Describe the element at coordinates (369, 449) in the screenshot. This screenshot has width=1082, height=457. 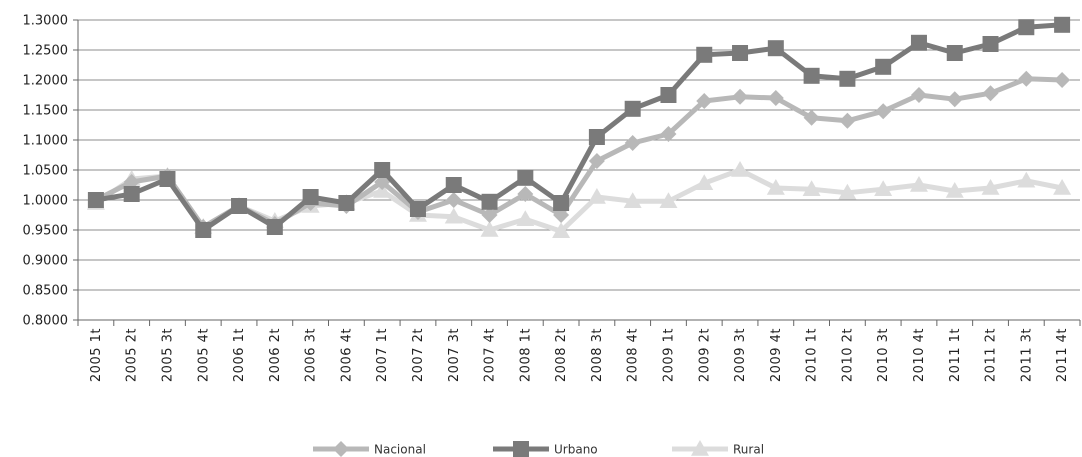
I see `legend-item-nacional: Nacional` at that location.